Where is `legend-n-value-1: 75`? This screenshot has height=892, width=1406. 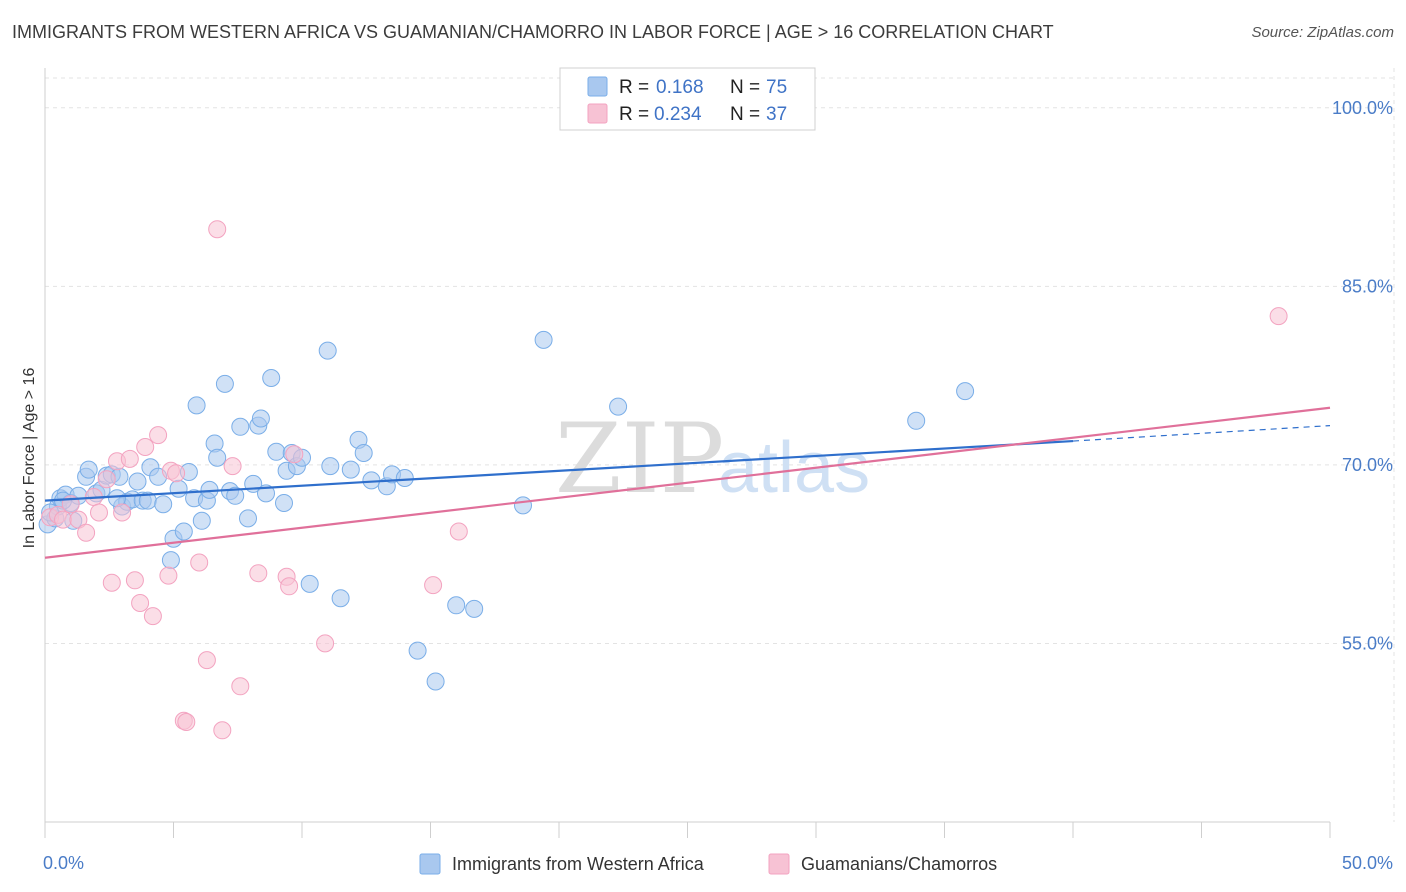 legend-n-value-1: 75 is located at coordinates (776, 87).